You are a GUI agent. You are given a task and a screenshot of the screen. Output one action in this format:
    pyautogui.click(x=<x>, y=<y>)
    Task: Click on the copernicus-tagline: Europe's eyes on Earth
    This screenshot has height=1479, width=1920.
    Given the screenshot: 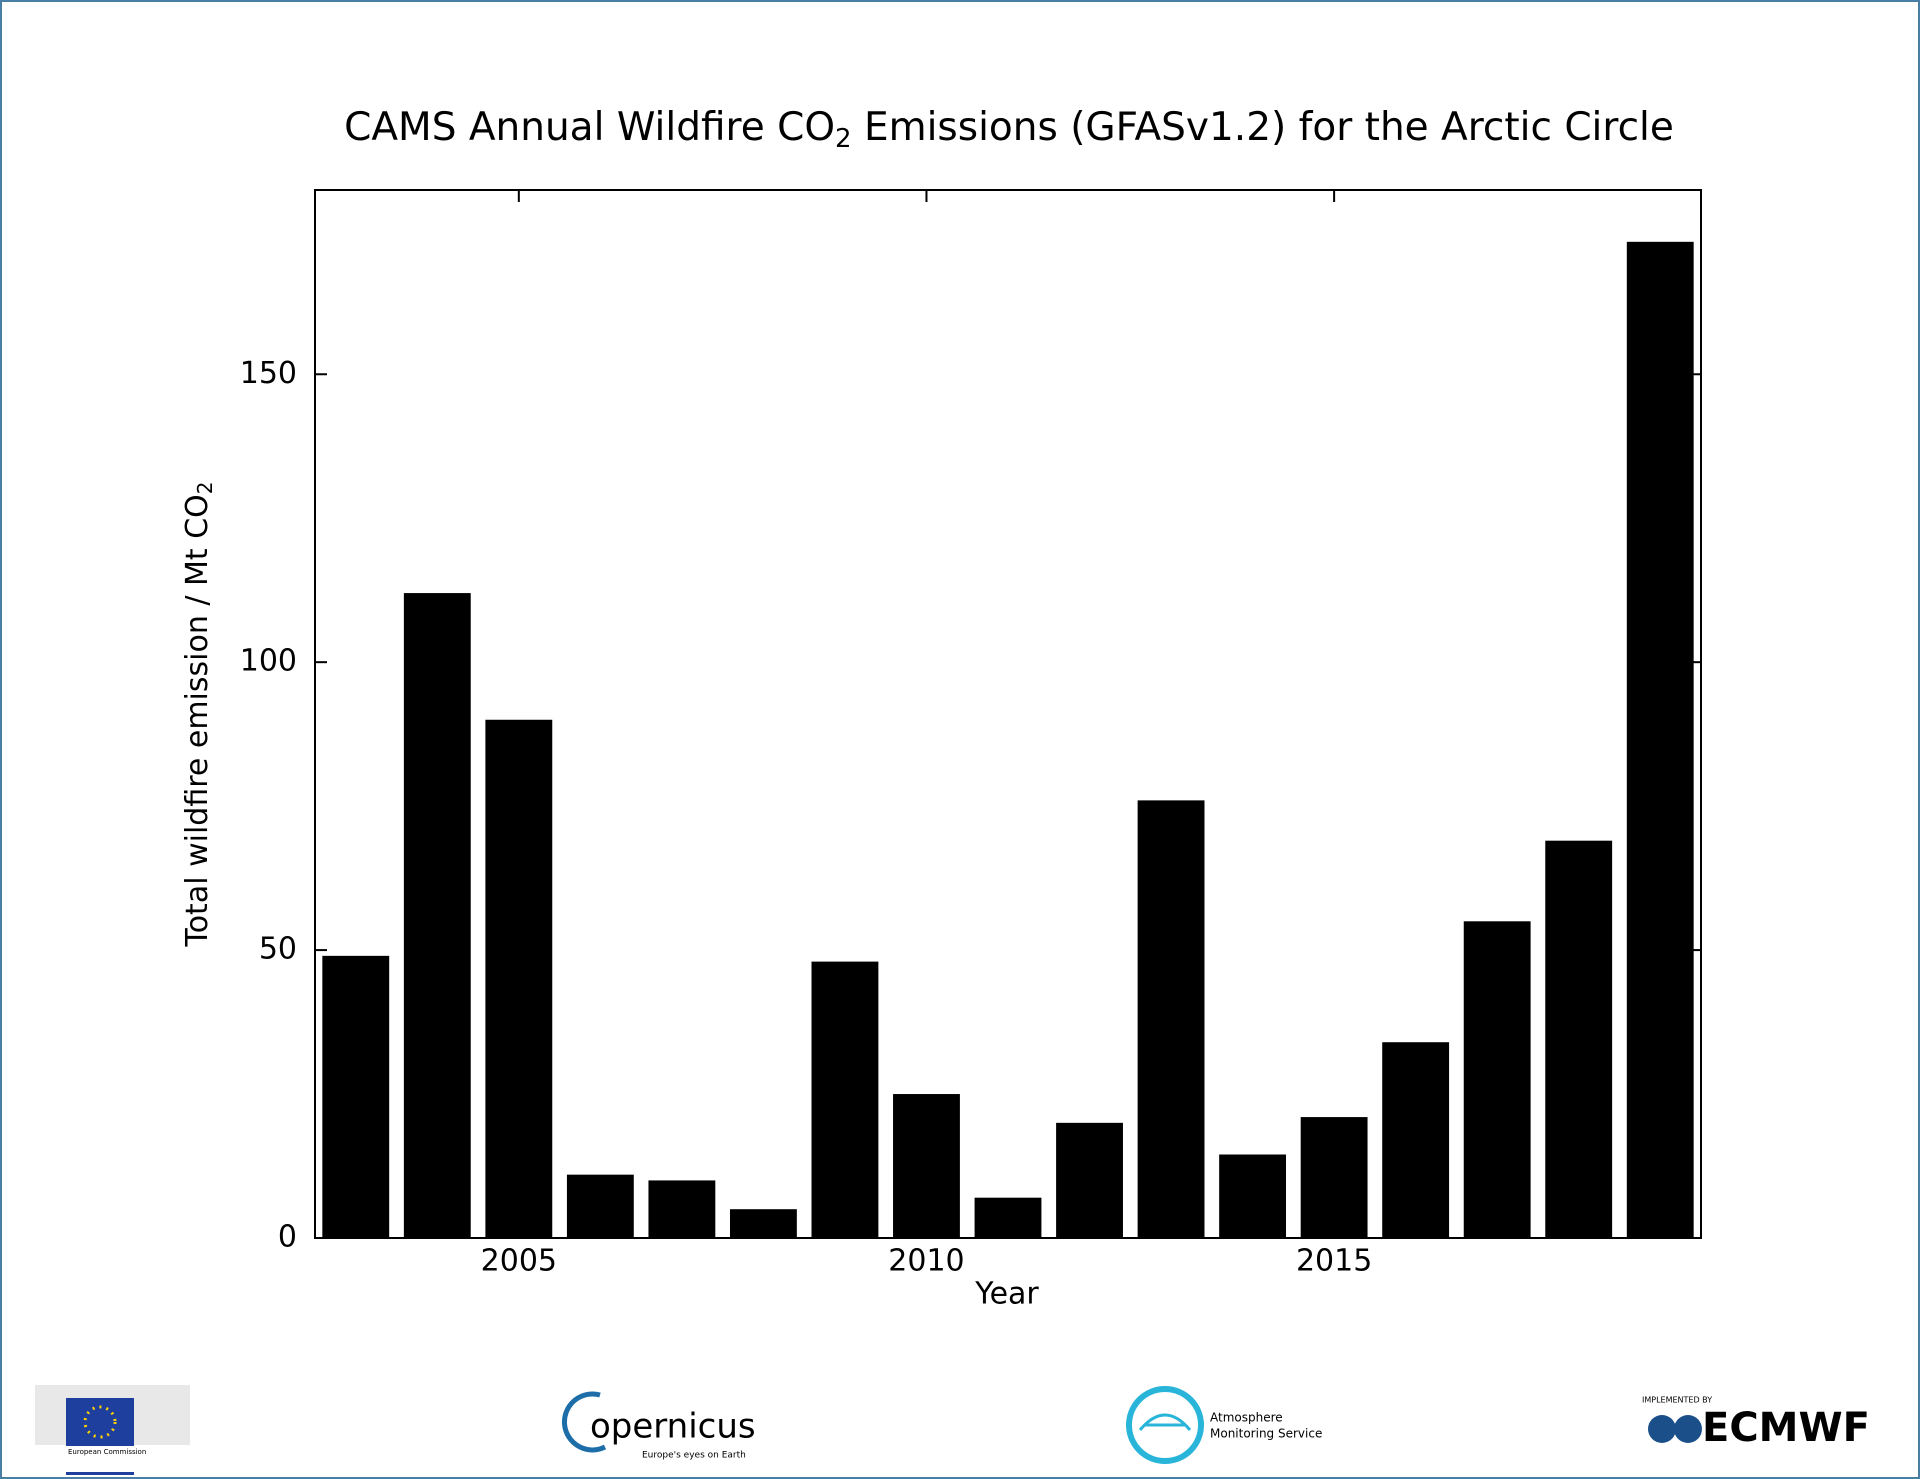 What is the action you would take?
    pyautogui.click(x=694, y=1456)
    